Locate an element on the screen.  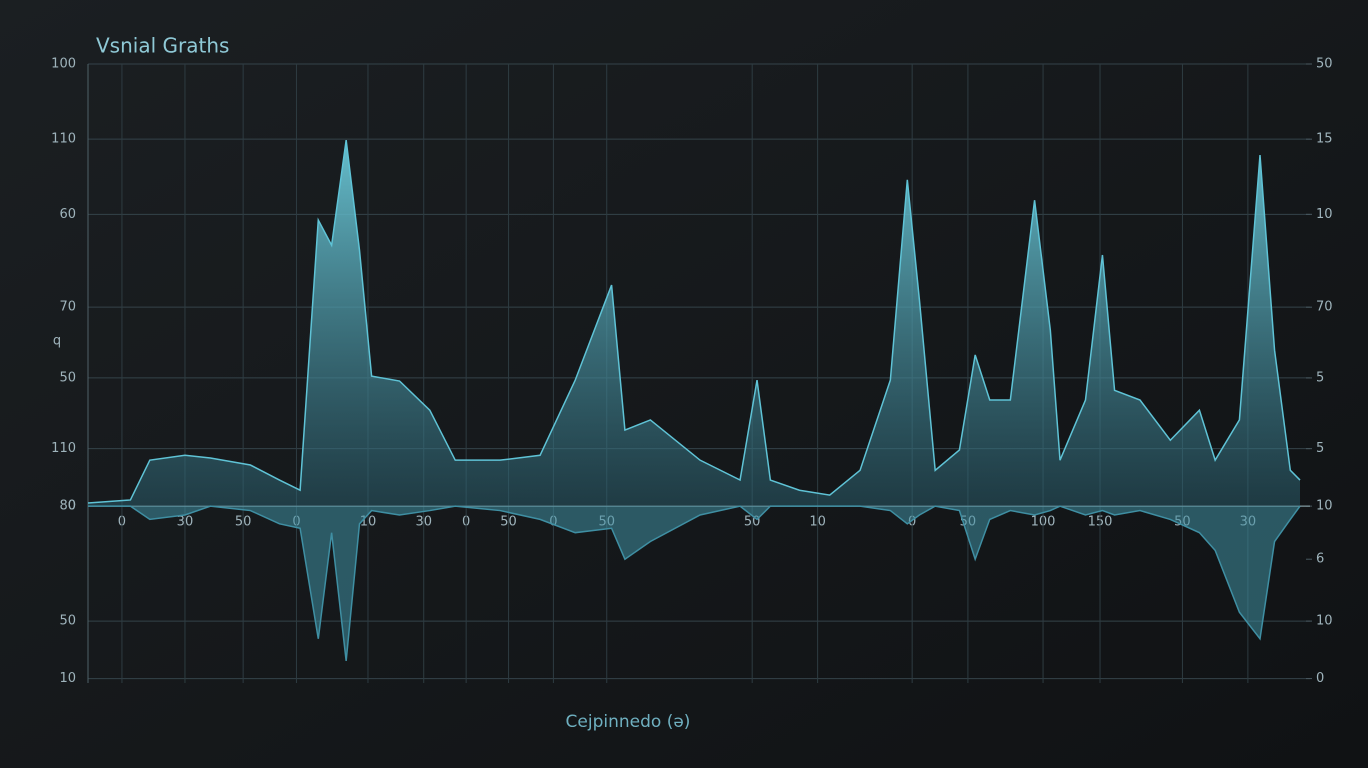
y-tick-label: 60 is located at coordinates (67, 214).